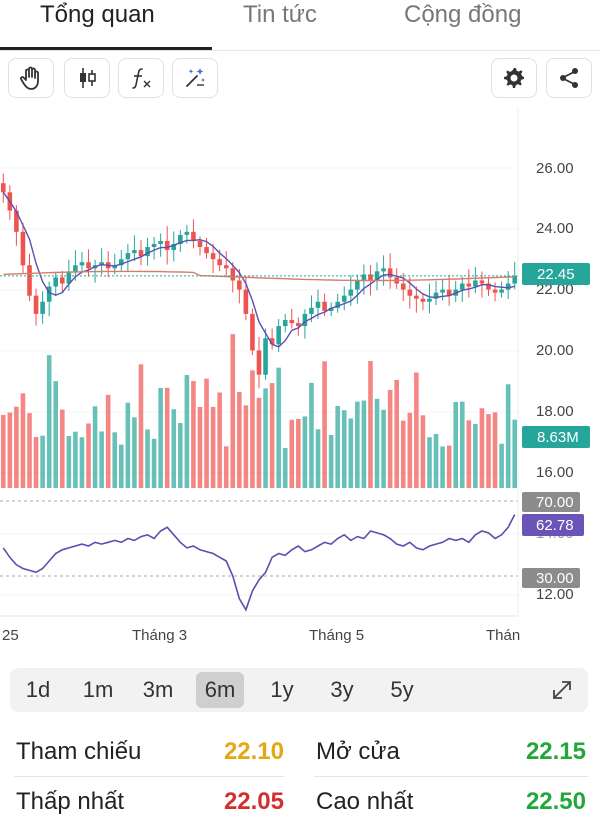 This screenshot has height=816, width=600. I want to click on top-tabs: Tổng quan Tin tức Cộng đồng, so click(300, 25).